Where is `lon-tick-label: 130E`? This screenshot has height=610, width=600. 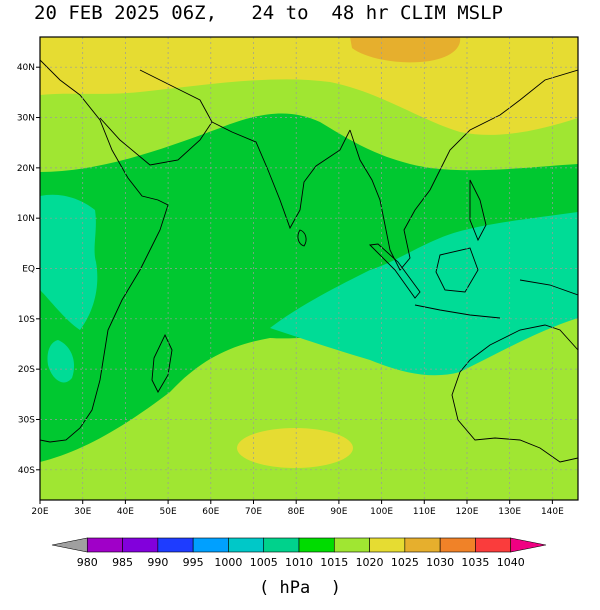
lon-tick-label: 130E is located at coordinates (509, 512).